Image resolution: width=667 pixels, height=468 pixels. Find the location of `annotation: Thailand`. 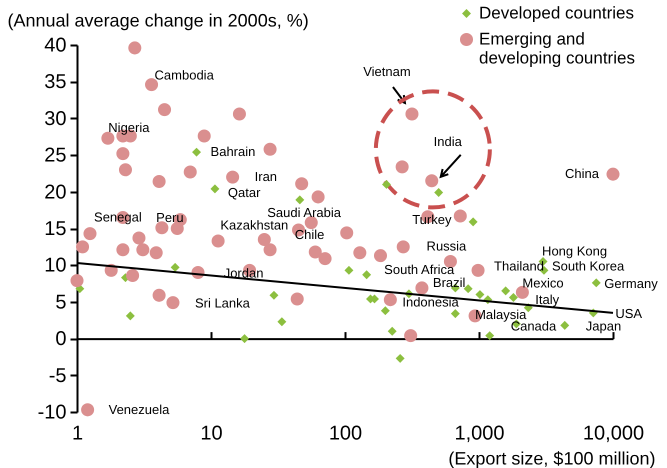

annotation: Thailand is located at coordinates (519, 266).